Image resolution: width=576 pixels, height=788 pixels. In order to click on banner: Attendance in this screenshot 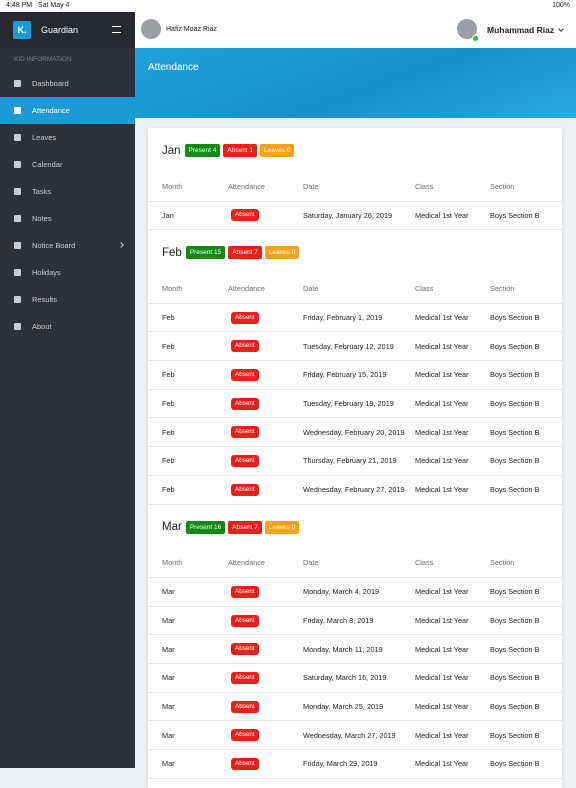, I will do `click(355, 83)`.